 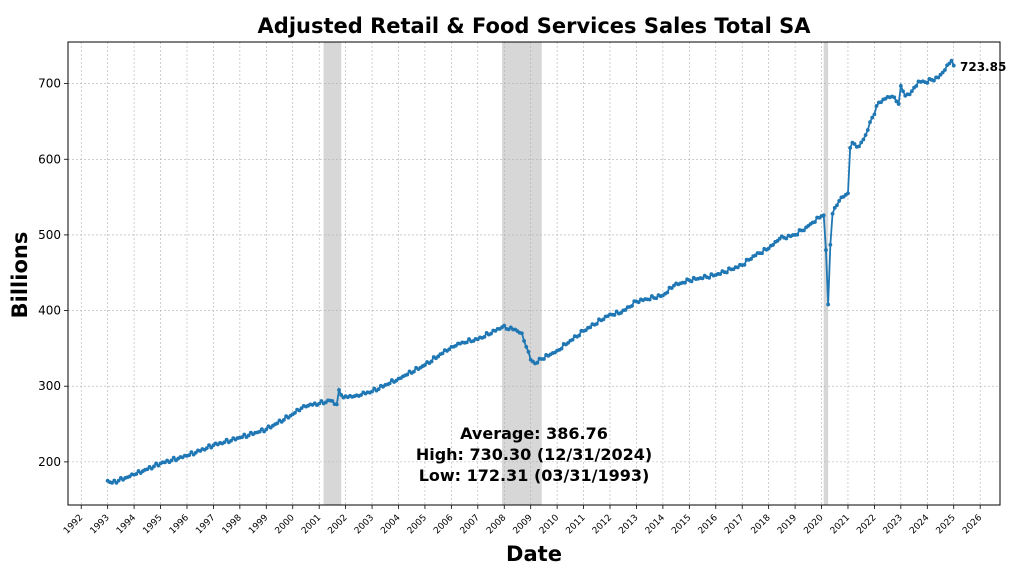 I want to click on x-tick-label-2026: 2026, so click(x=972, y=524).